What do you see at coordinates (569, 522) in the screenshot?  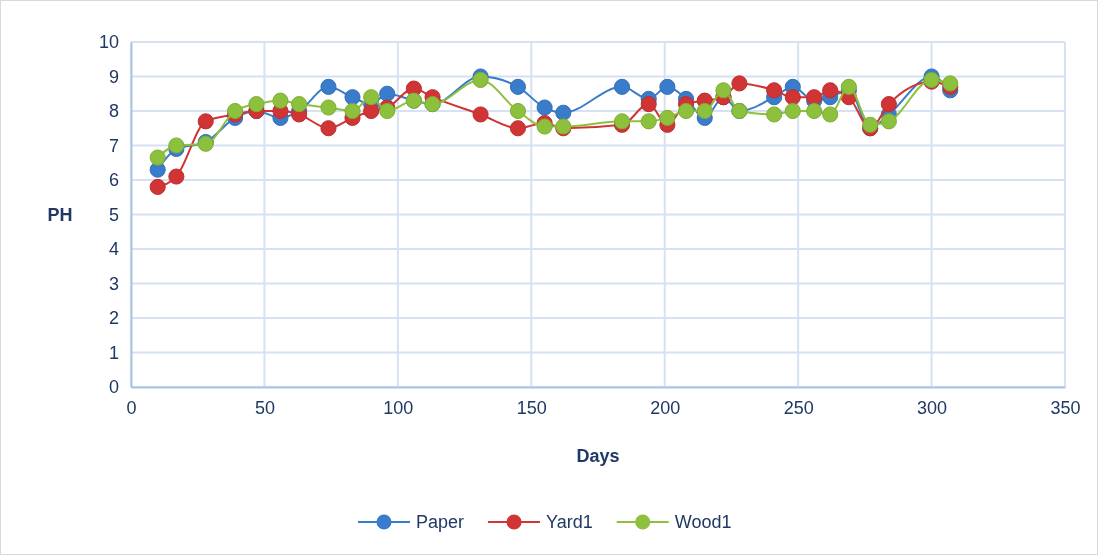 I see `legend-label: Yard1` at bounding box center [569, 522].